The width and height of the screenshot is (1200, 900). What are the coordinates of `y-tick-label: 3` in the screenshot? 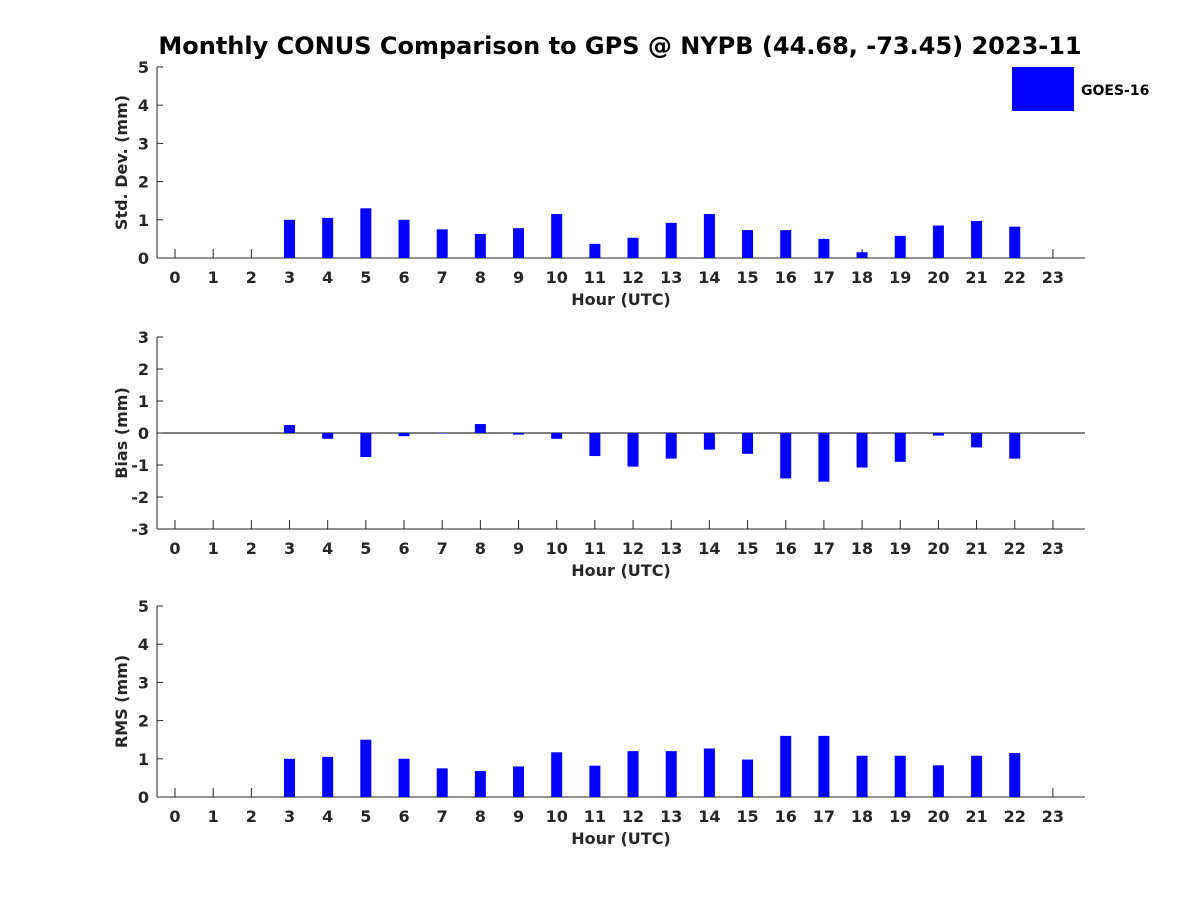 It's located at (143, 143).